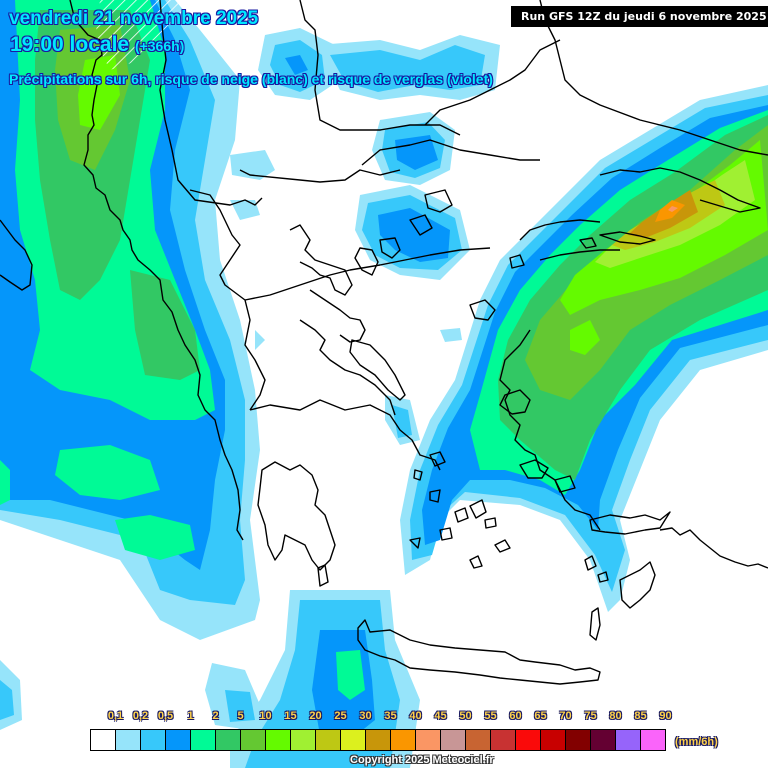 This screenshot has height=768, width=768. Describe the element at coordinates (639, 16) in the screenshot. I see `model-run-banner: Run GFS 12Z du jeudi 6 novembre 2025` at that location.